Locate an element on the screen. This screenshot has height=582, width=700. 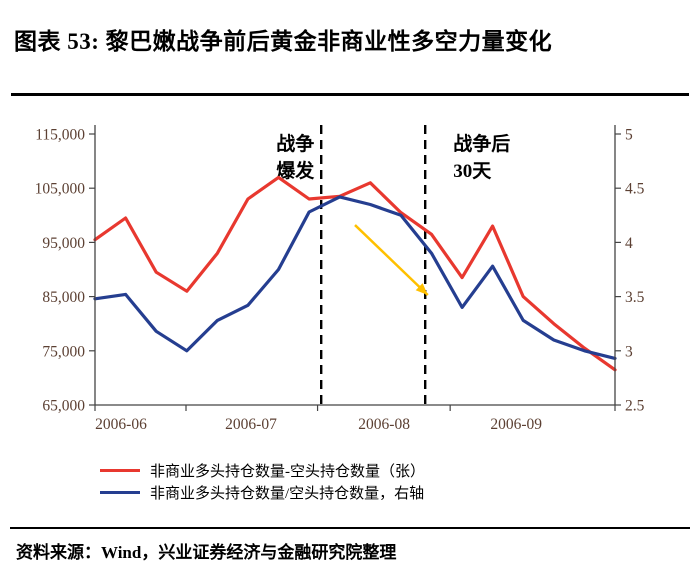
left-axis-tick-label: 115,000 is located at coordinates (60, 135).